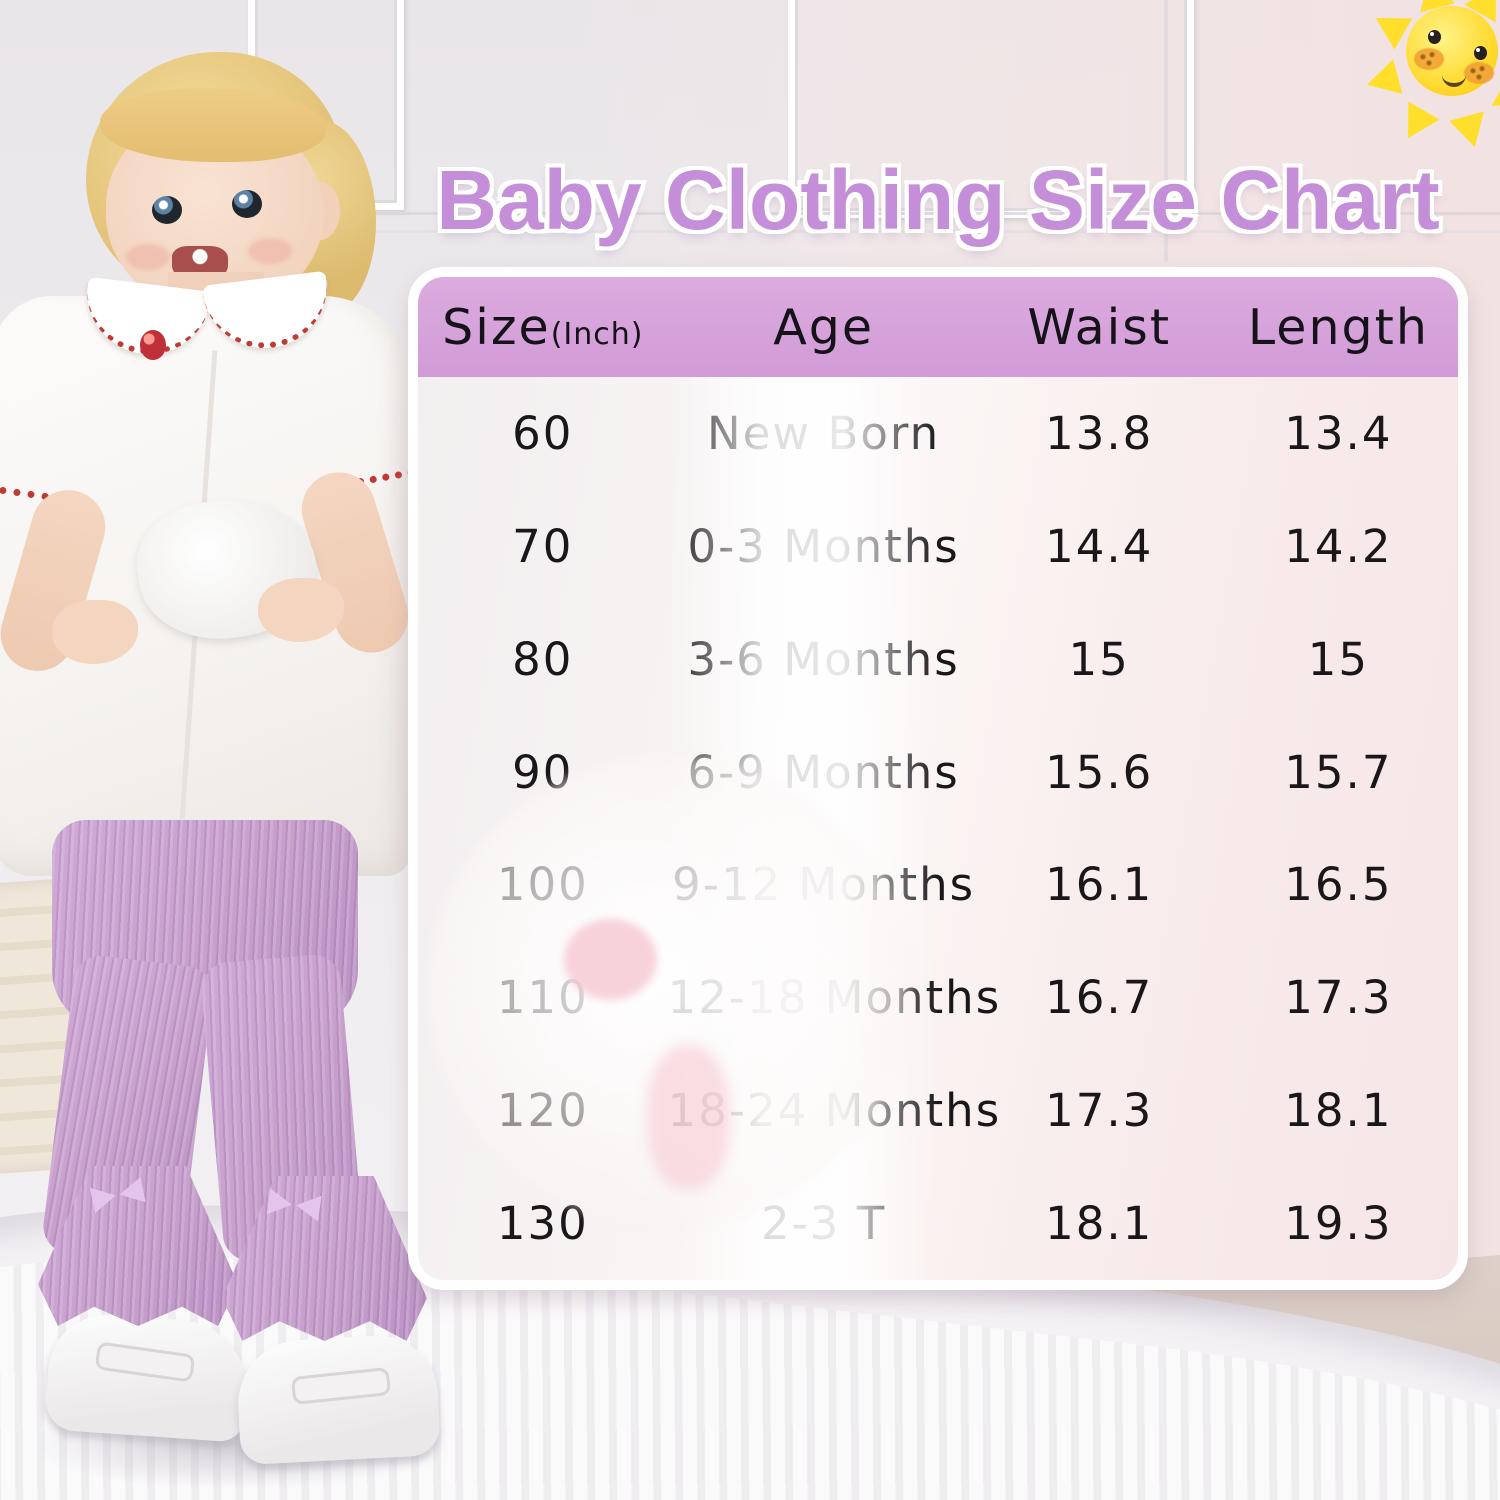 This screenshot has height=1500, width=1500. What do you see at coordinates (247, 204) in the screenshot?
I see `baby-eye-right` at bounding box center [247, 204].